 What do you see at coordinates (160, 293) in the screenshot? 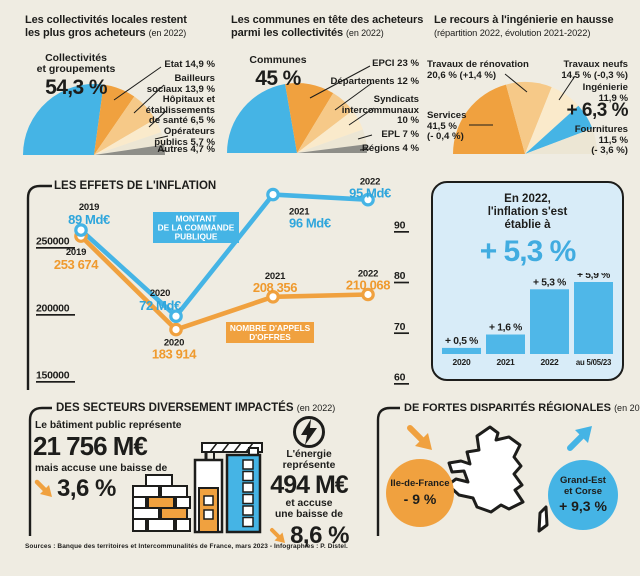
I see `point-year-label: 2020` at bounding box center [160, 293].